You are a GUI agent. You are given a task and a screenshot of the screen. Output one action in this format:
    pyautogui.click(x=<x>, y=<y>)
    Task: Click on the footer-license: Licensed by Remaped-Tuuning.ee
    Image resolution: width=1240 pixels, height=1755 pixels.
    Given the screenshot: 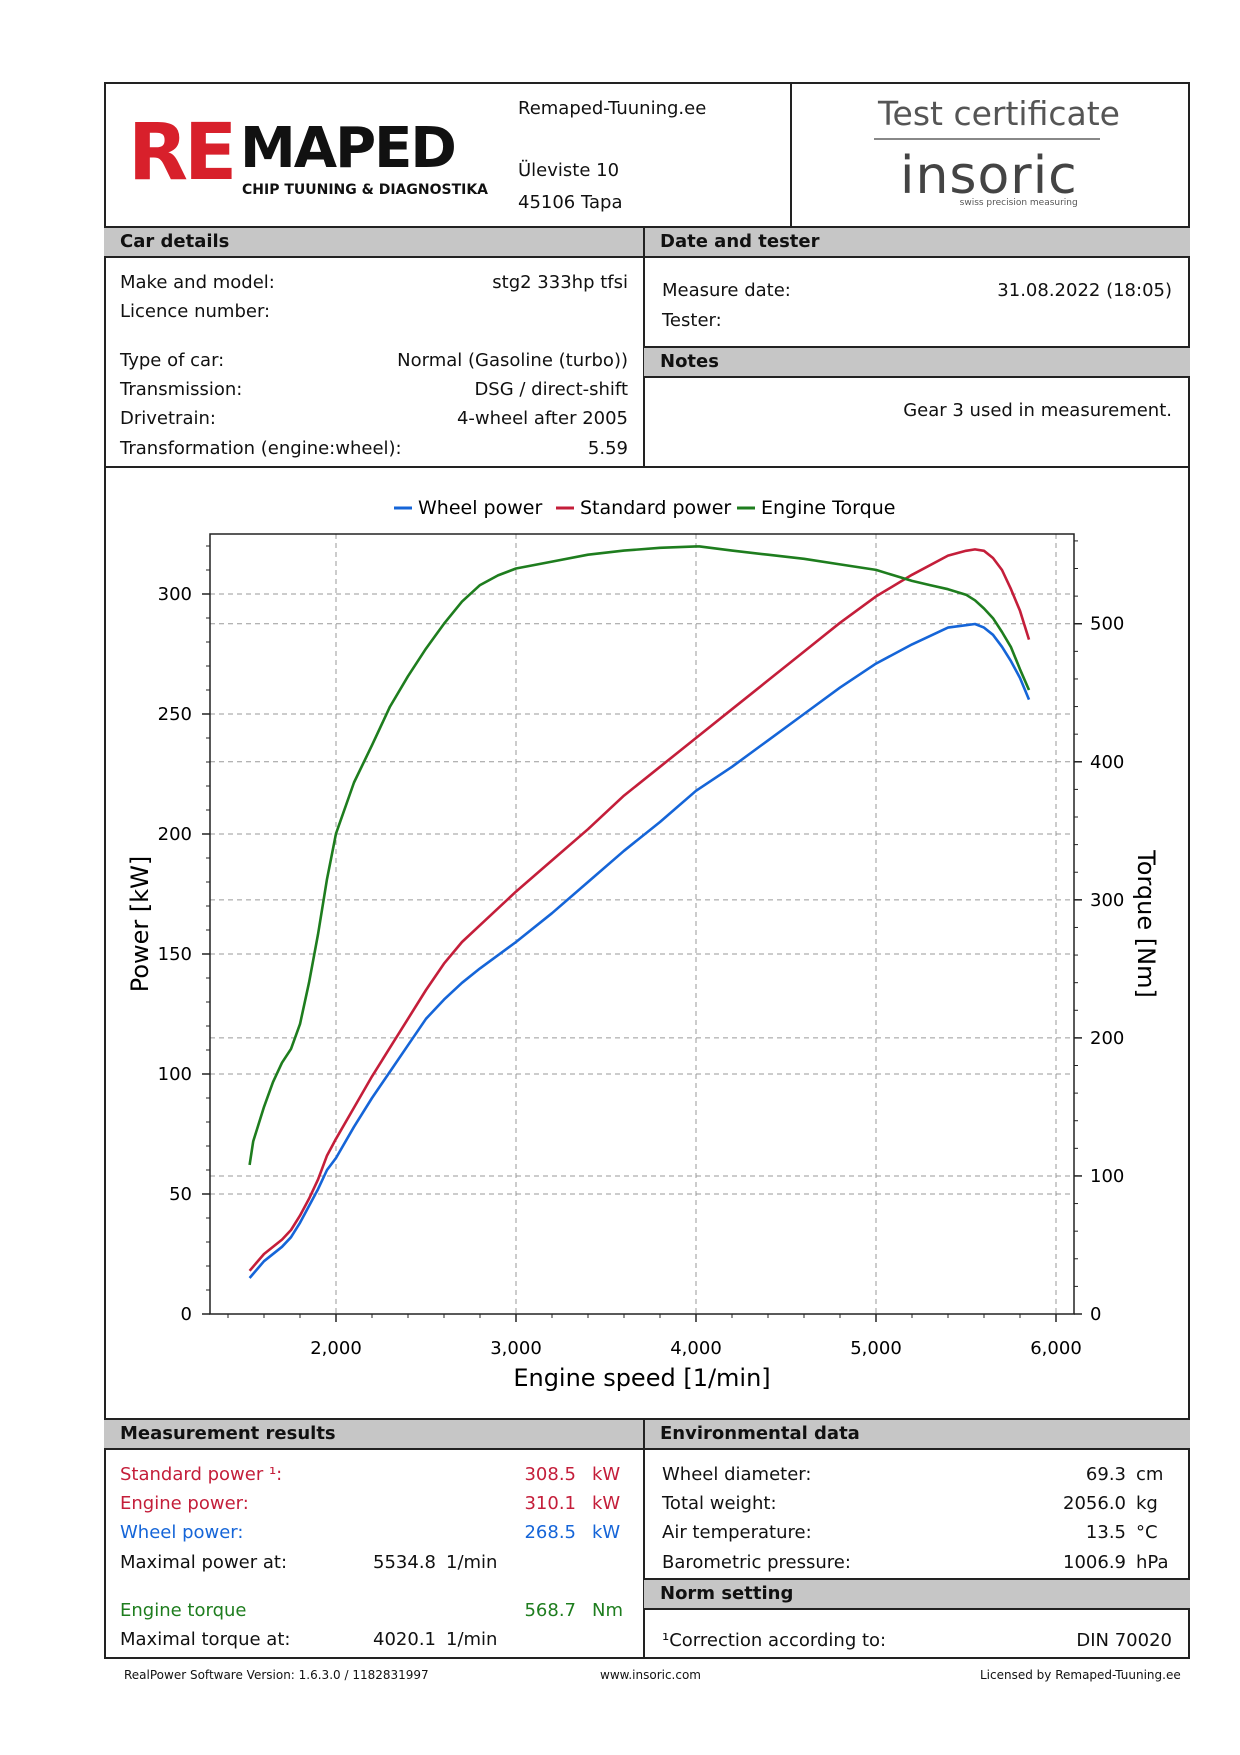 What is the action you would take?
    pyautogui.click(x=1080, y=1675)
    